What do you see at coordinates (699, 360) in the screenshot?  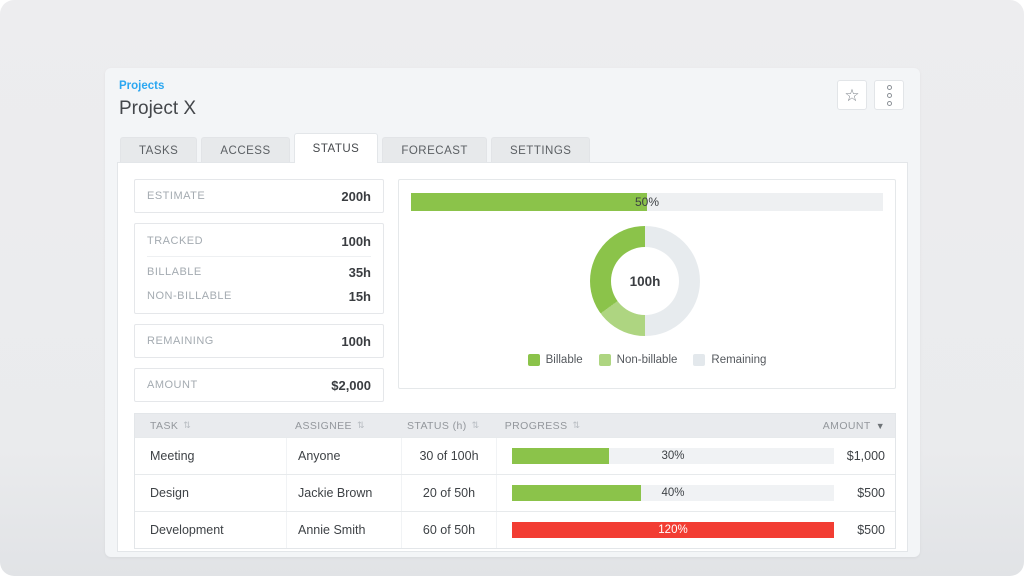 I see `remaining-swatch-icon` at bounding box center [699, 360].